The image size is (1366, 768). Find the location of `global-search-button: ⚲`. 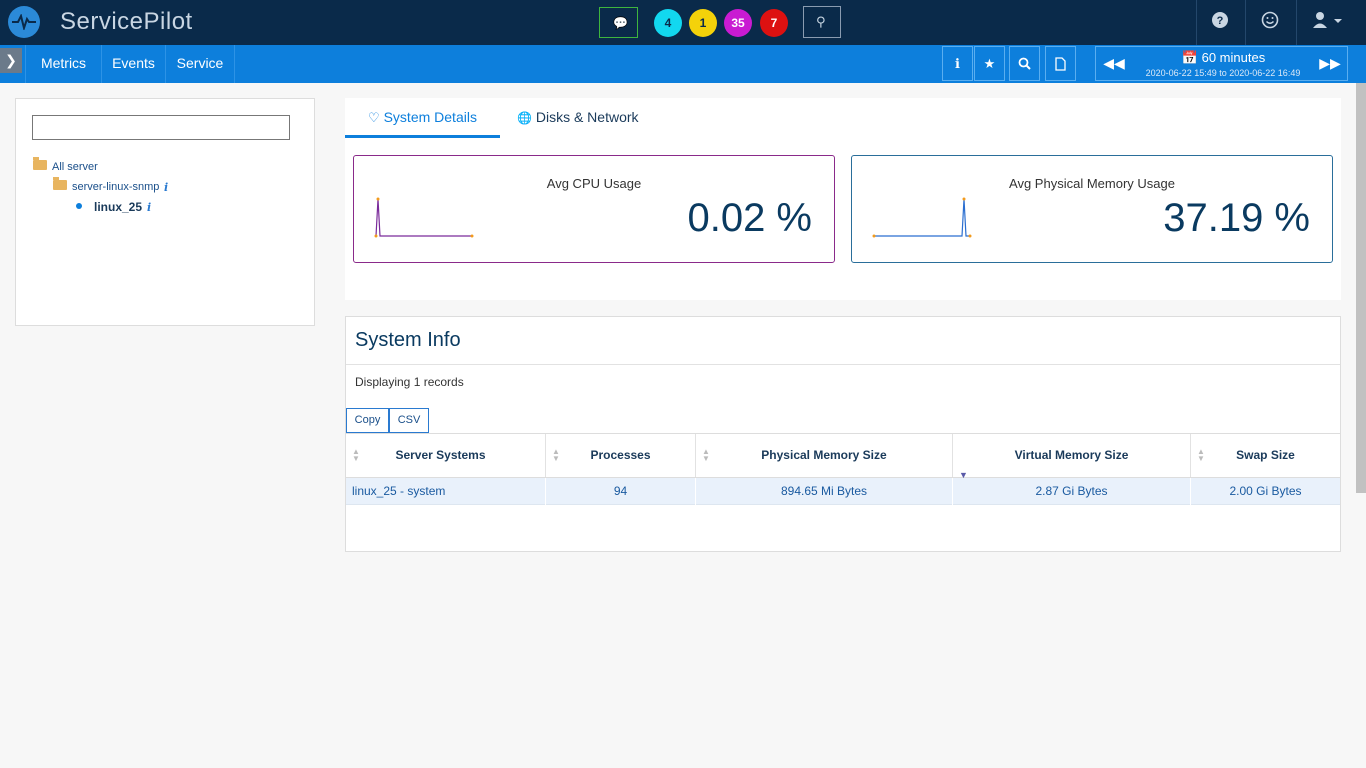

global-search-button: ⚲ is located at coordinates (822, 22).